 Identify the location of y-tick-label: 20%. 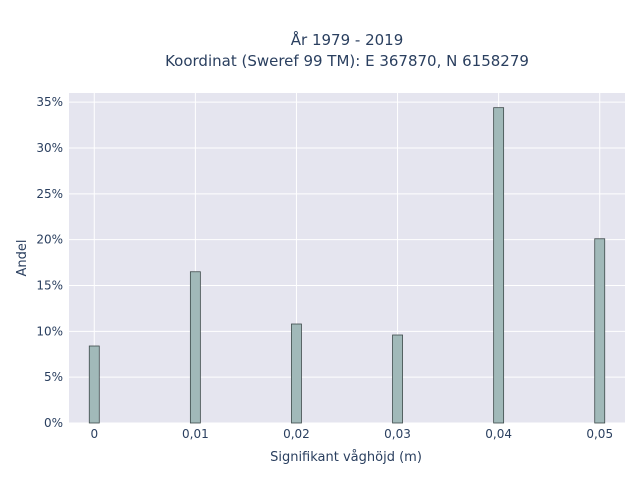
(49, 240).